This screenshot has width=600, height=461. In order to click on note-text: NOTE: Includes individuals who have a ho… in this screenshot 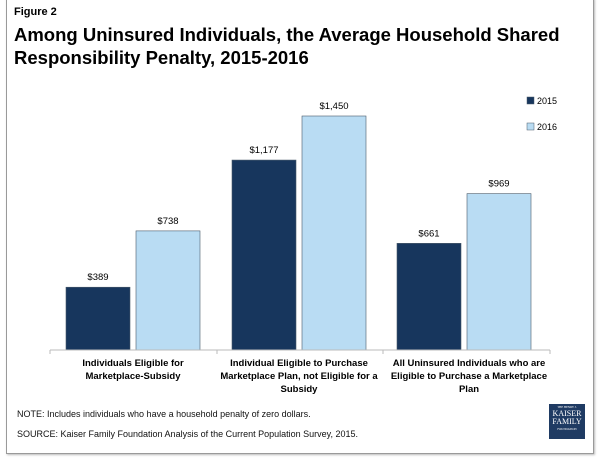, I will do `click(164, 414)`.